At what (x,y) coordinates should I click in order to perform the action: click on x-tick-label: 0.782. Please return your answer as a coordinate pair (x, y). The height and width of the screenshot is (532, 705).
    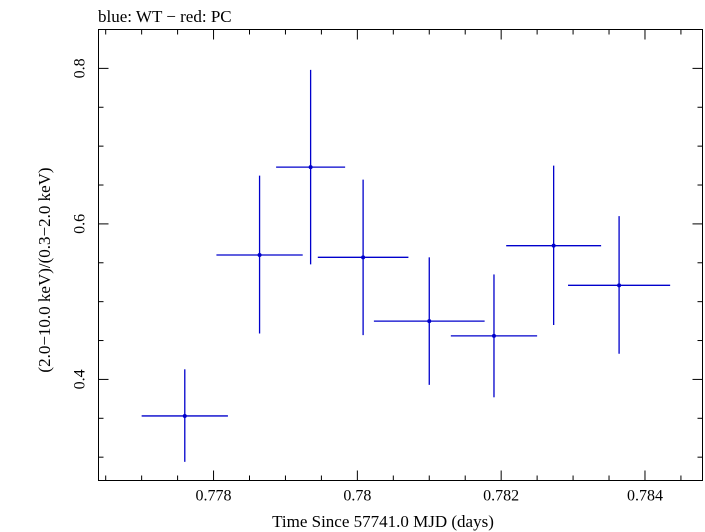
    Looking at the image, I should click on (501, 496).